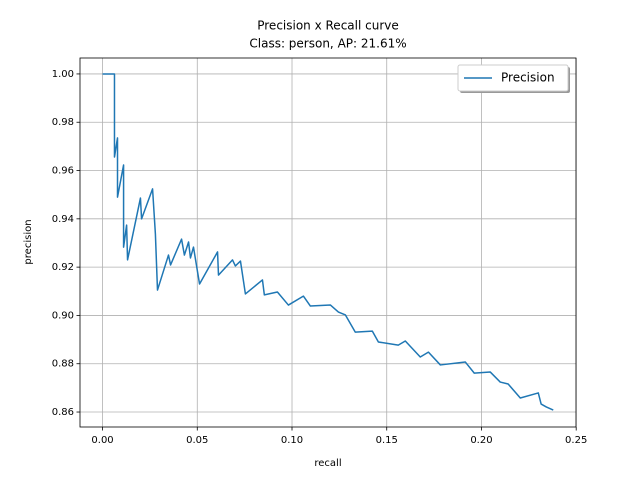 Image resolution: width=640 pixels, height=480 pixels. I want to click on y-tick-label: 0.94, so click(63, 219).